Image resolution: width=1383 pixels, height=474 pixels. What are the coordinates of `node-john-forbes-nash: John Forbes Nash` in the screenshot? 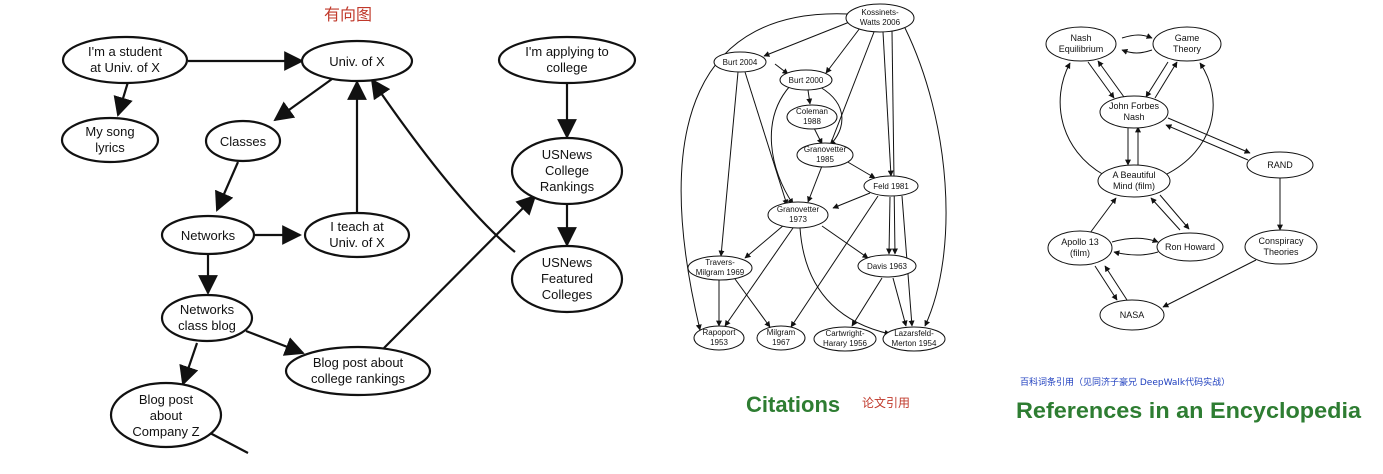 It's located at (1134, 112).